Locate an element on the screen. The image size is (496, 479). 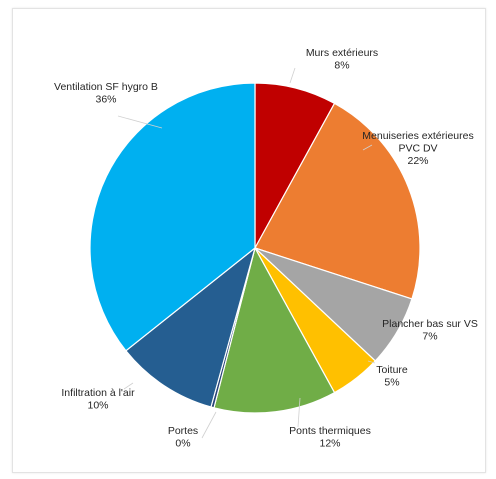
slice-label-1: Menuiseries extérieures PVC DV 22% is located at coordinates (417, 148).